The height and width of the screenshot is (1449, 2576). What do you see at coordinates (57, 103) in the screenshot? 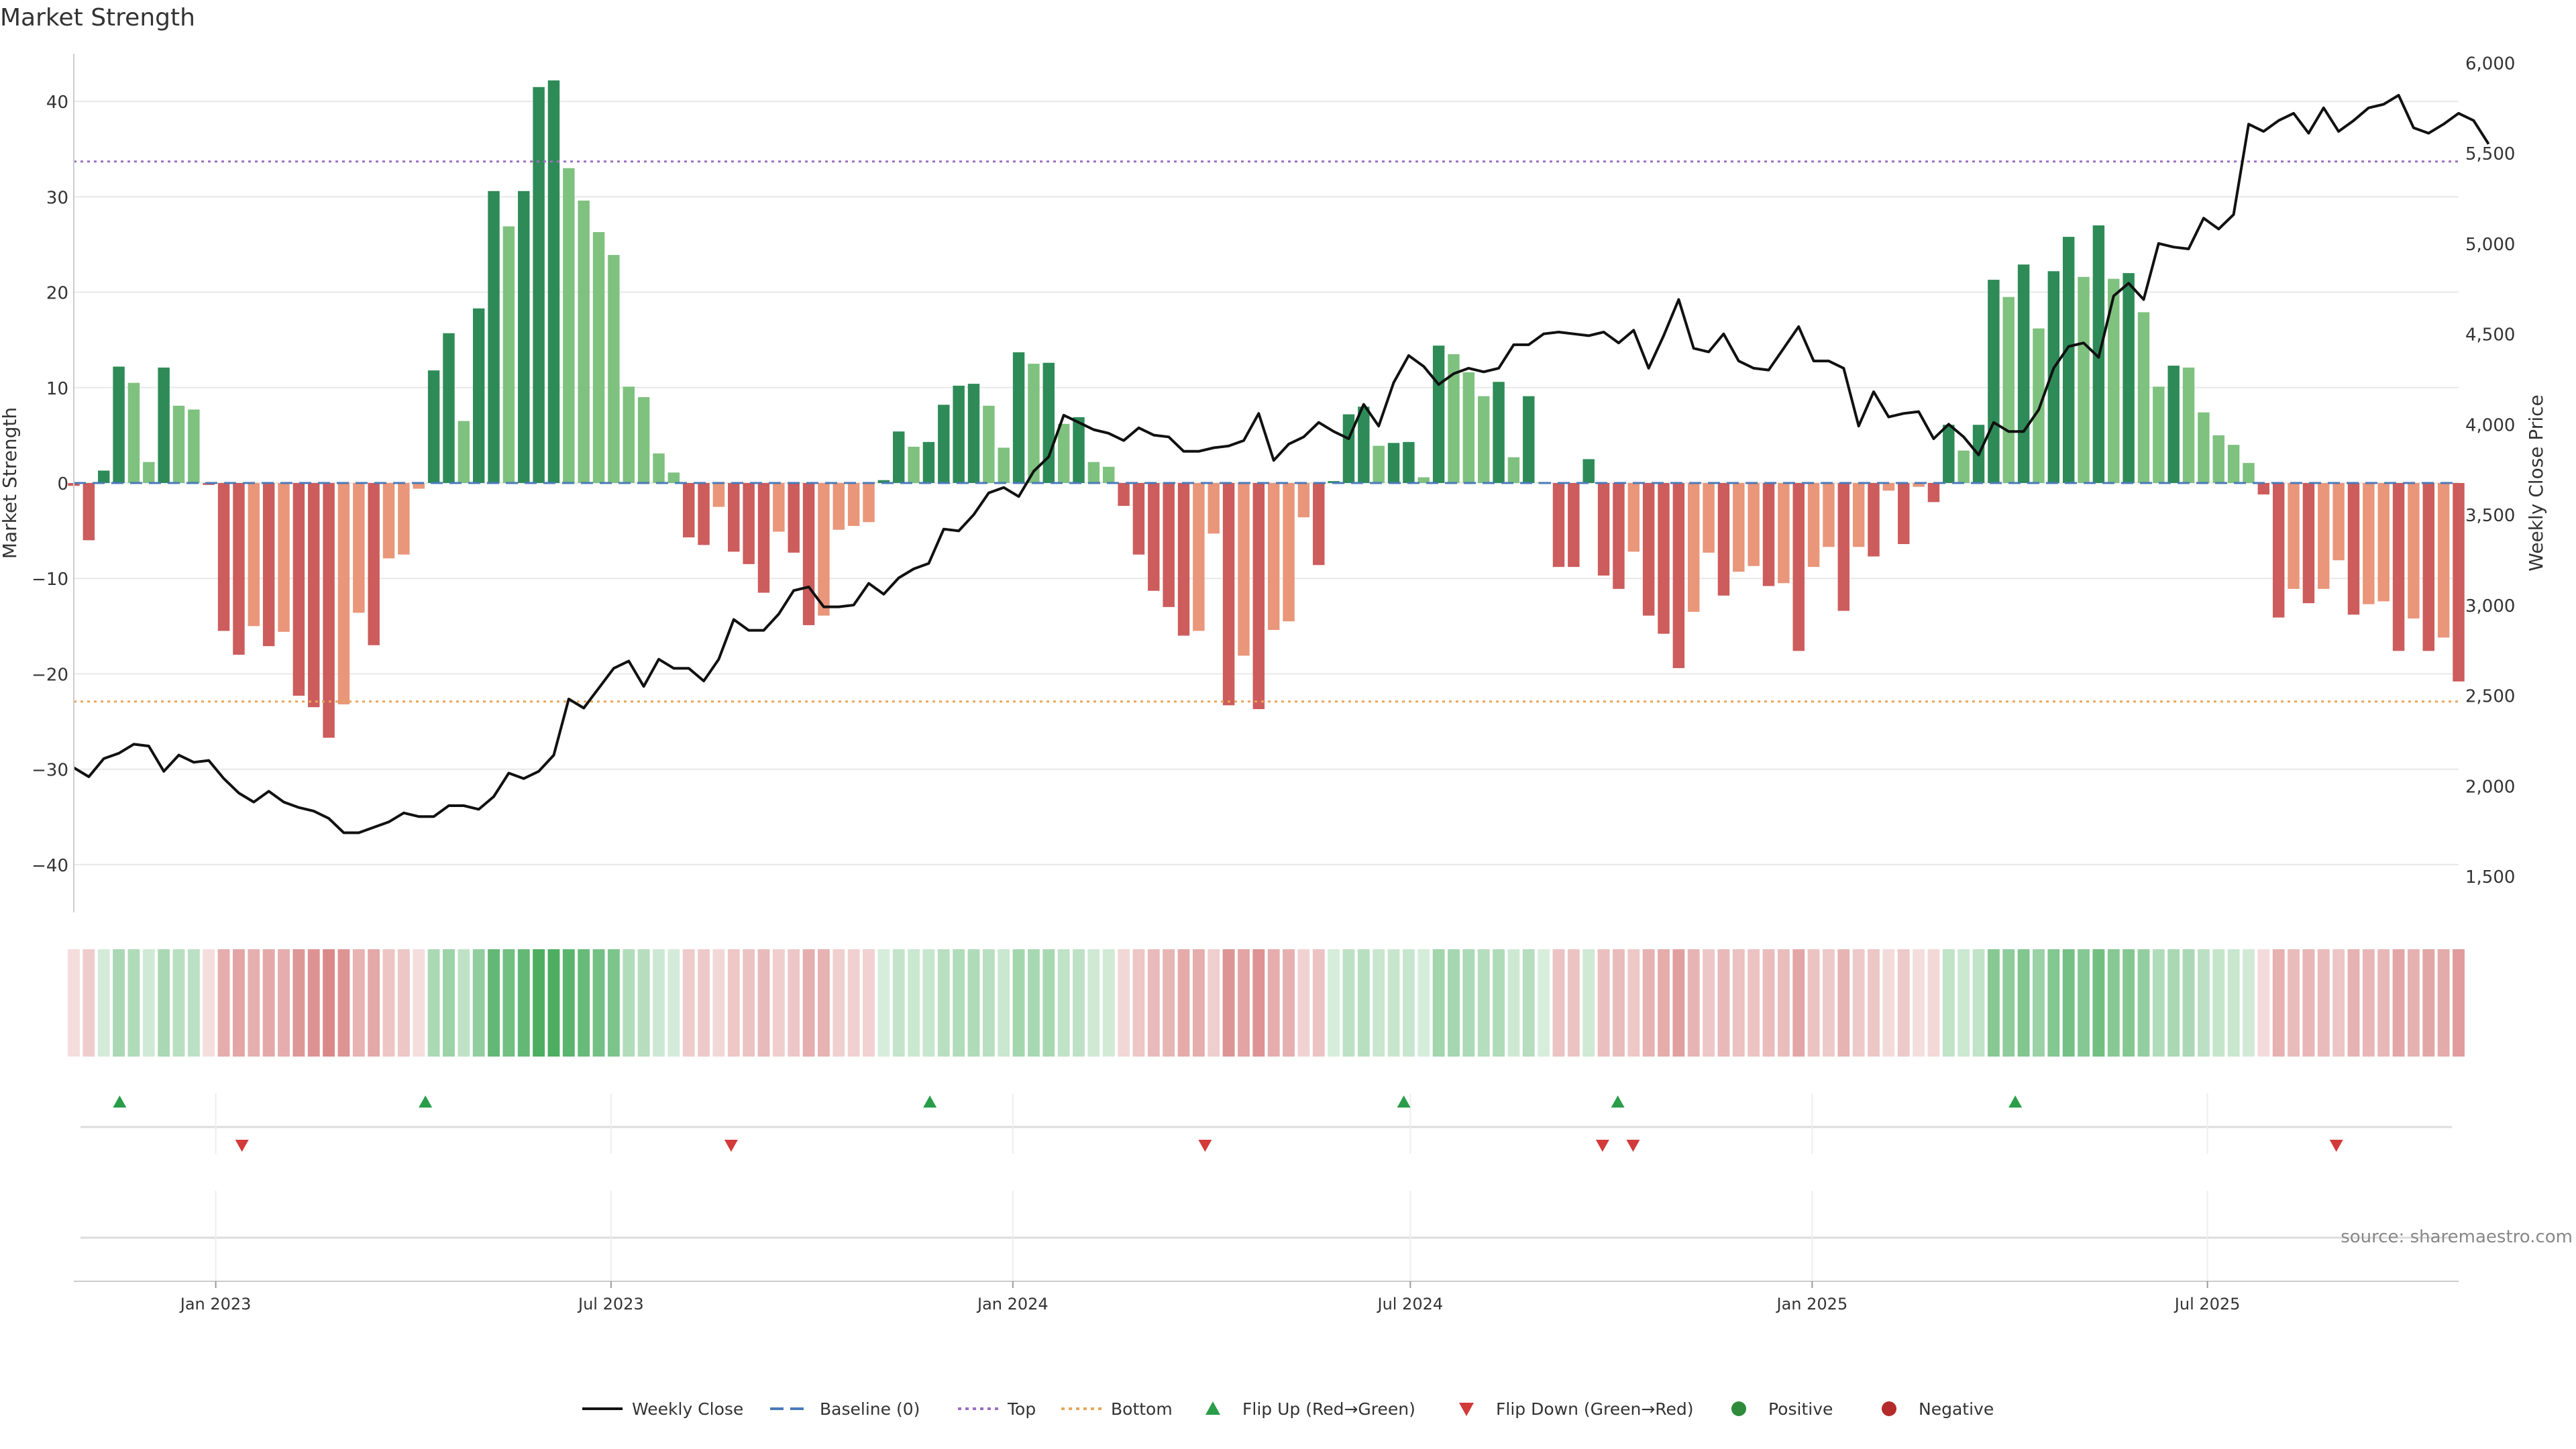
I see `y-tick-label-left: 40` at bounding box center [57, 103].